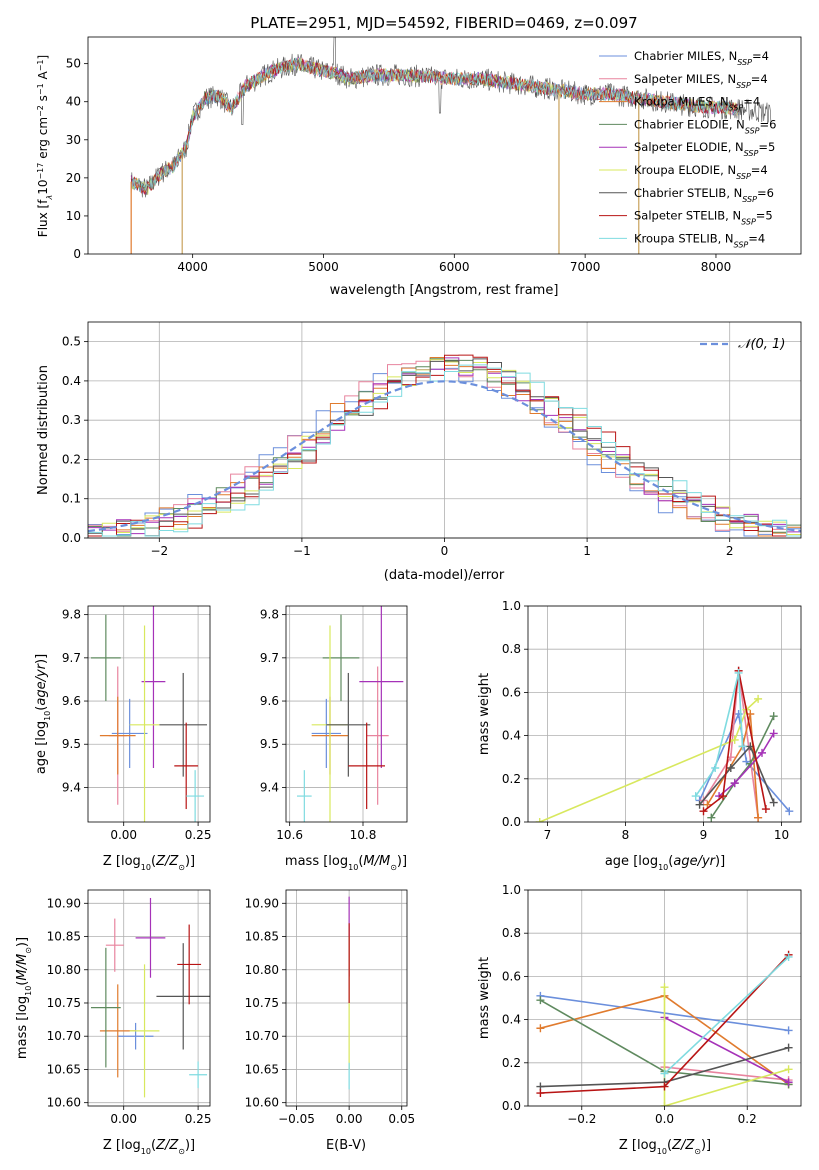 This screenshot has height=1170, width=819. Describe the element at coordinates (451, 145) in the screenshot. I see `plot-spectrum` at that location.